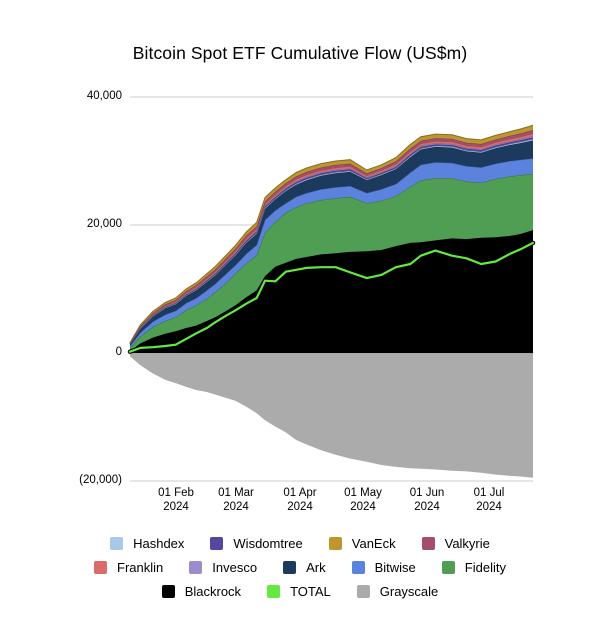 The height and width of the screenshot is (626, 600). What do you see at coordinates (362, 543) in the screenshot?
I see `legend-item-vaneck: VanEck` at bounding box center [362, 543].